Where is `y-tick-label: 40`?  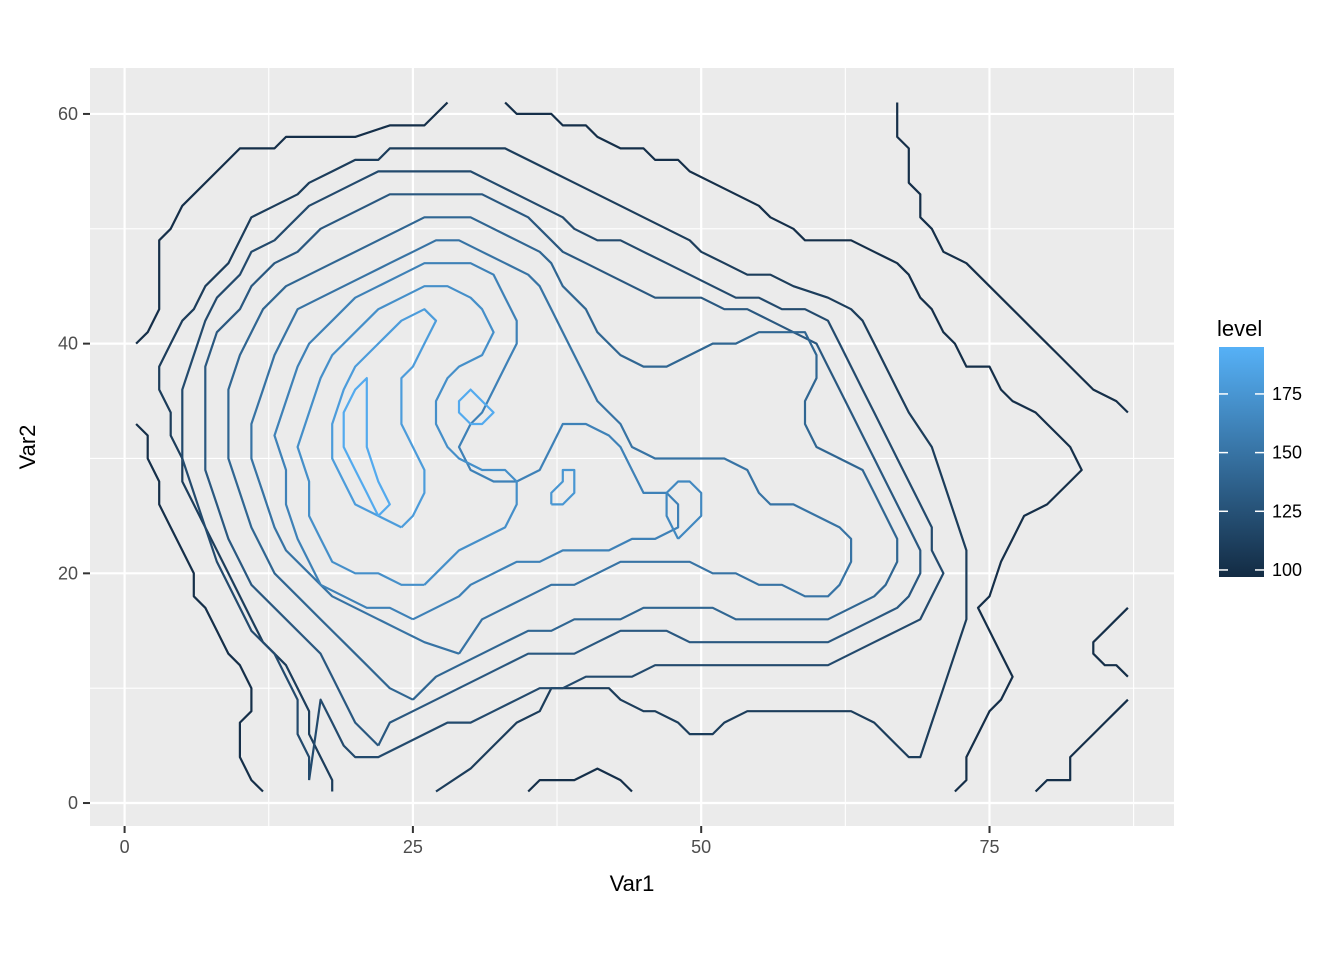 y-tick-label: 40 is located at coordinates (68, 344).